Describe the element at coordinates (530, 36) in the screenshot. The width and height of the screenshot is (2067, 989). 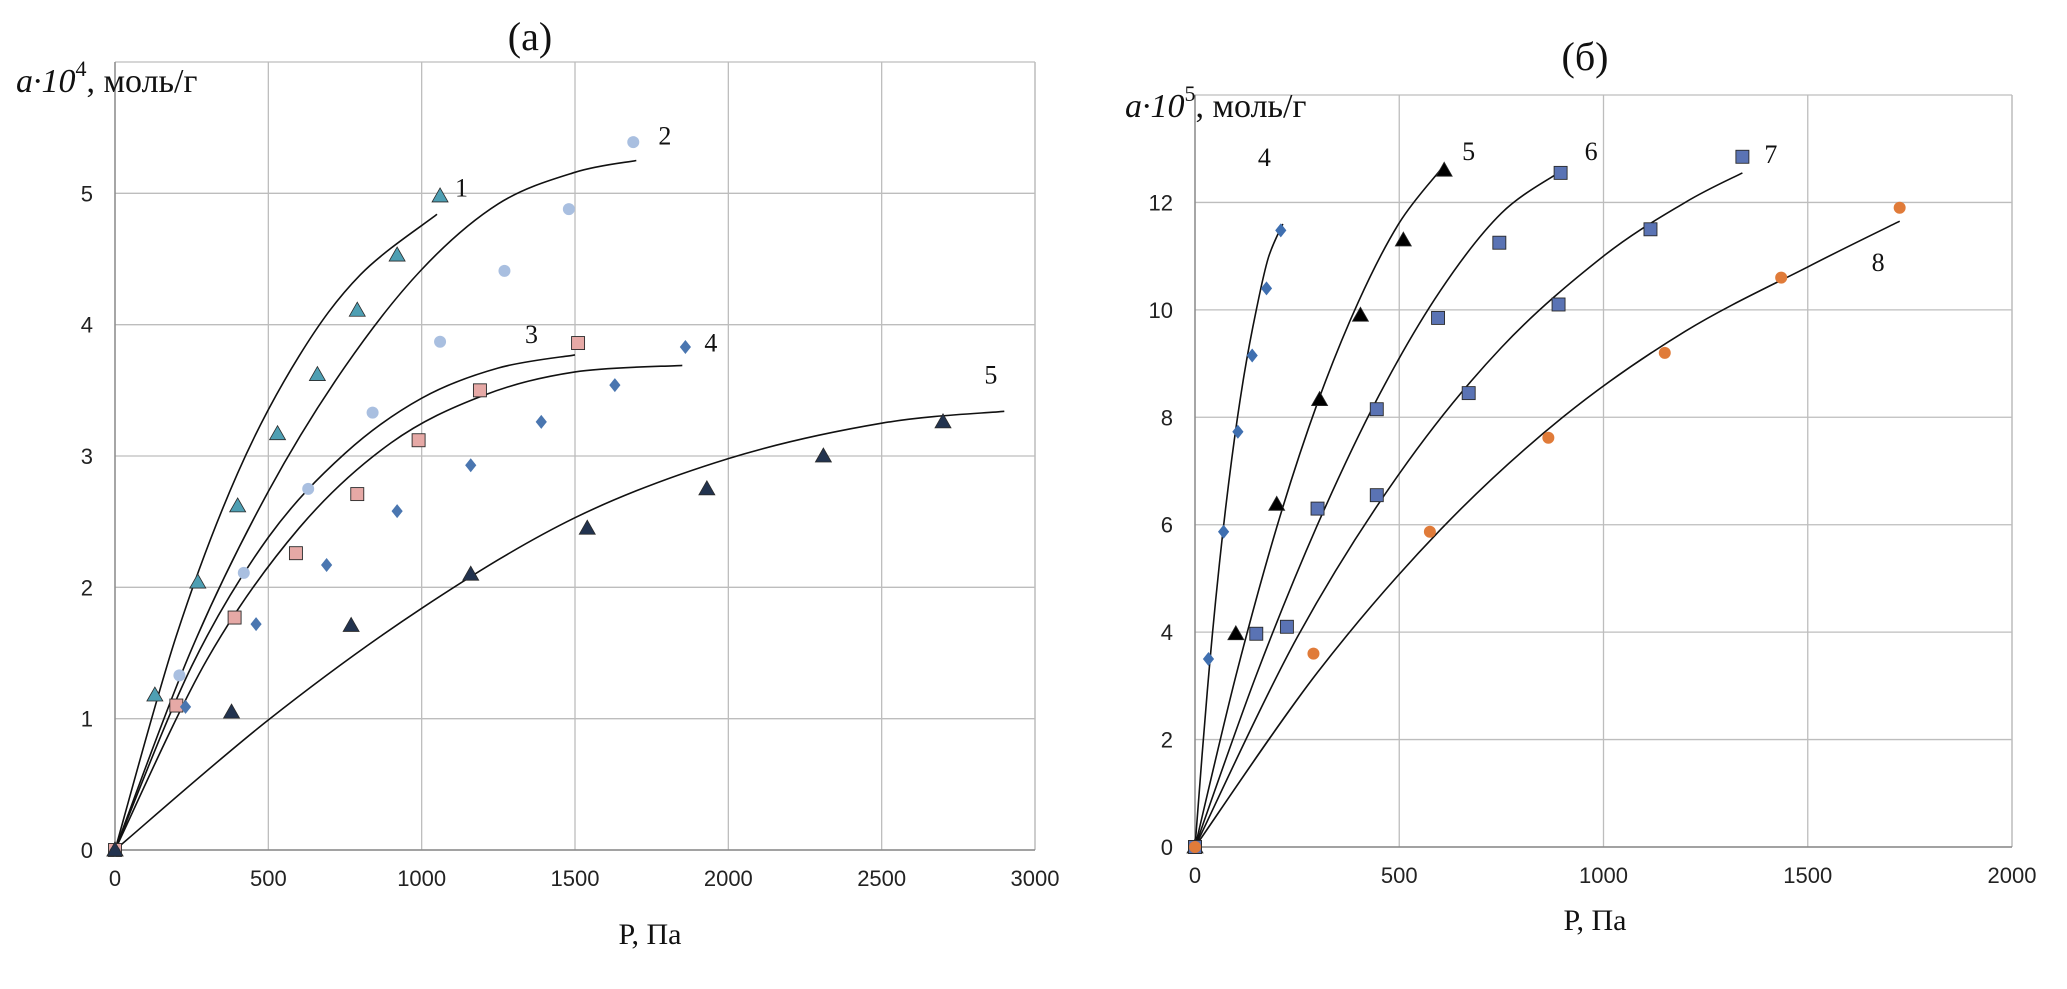
I see `panel-title-a: (а)` at that location.